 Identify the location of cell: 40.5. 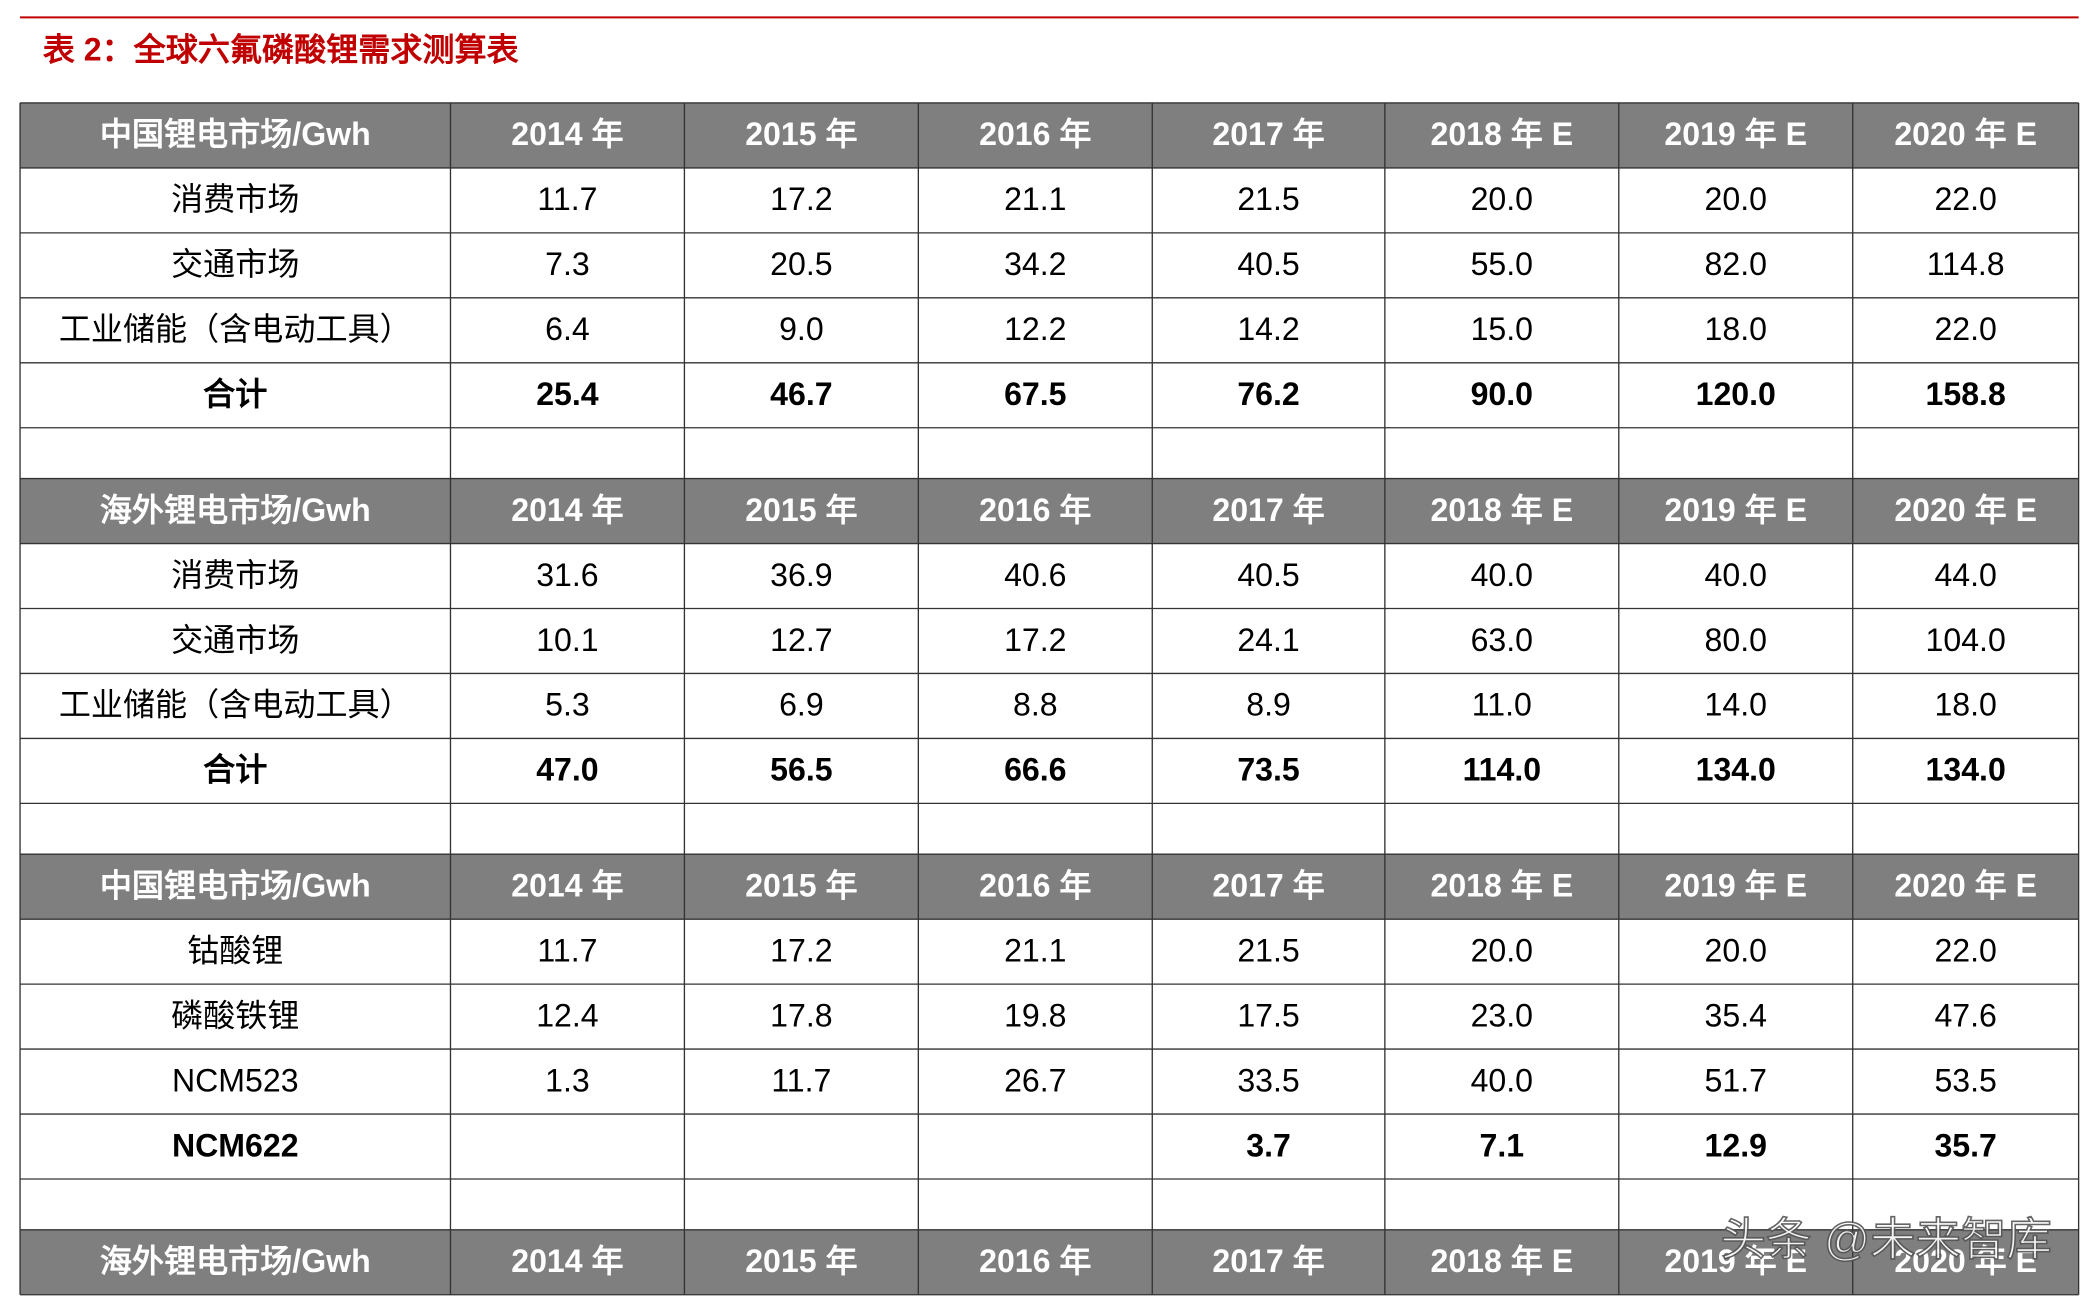
(1268, 575).